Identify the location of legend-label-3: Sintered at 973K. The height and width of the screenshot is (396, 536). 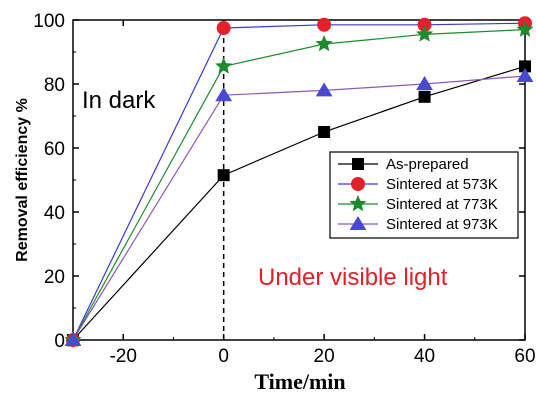
(442, 224).